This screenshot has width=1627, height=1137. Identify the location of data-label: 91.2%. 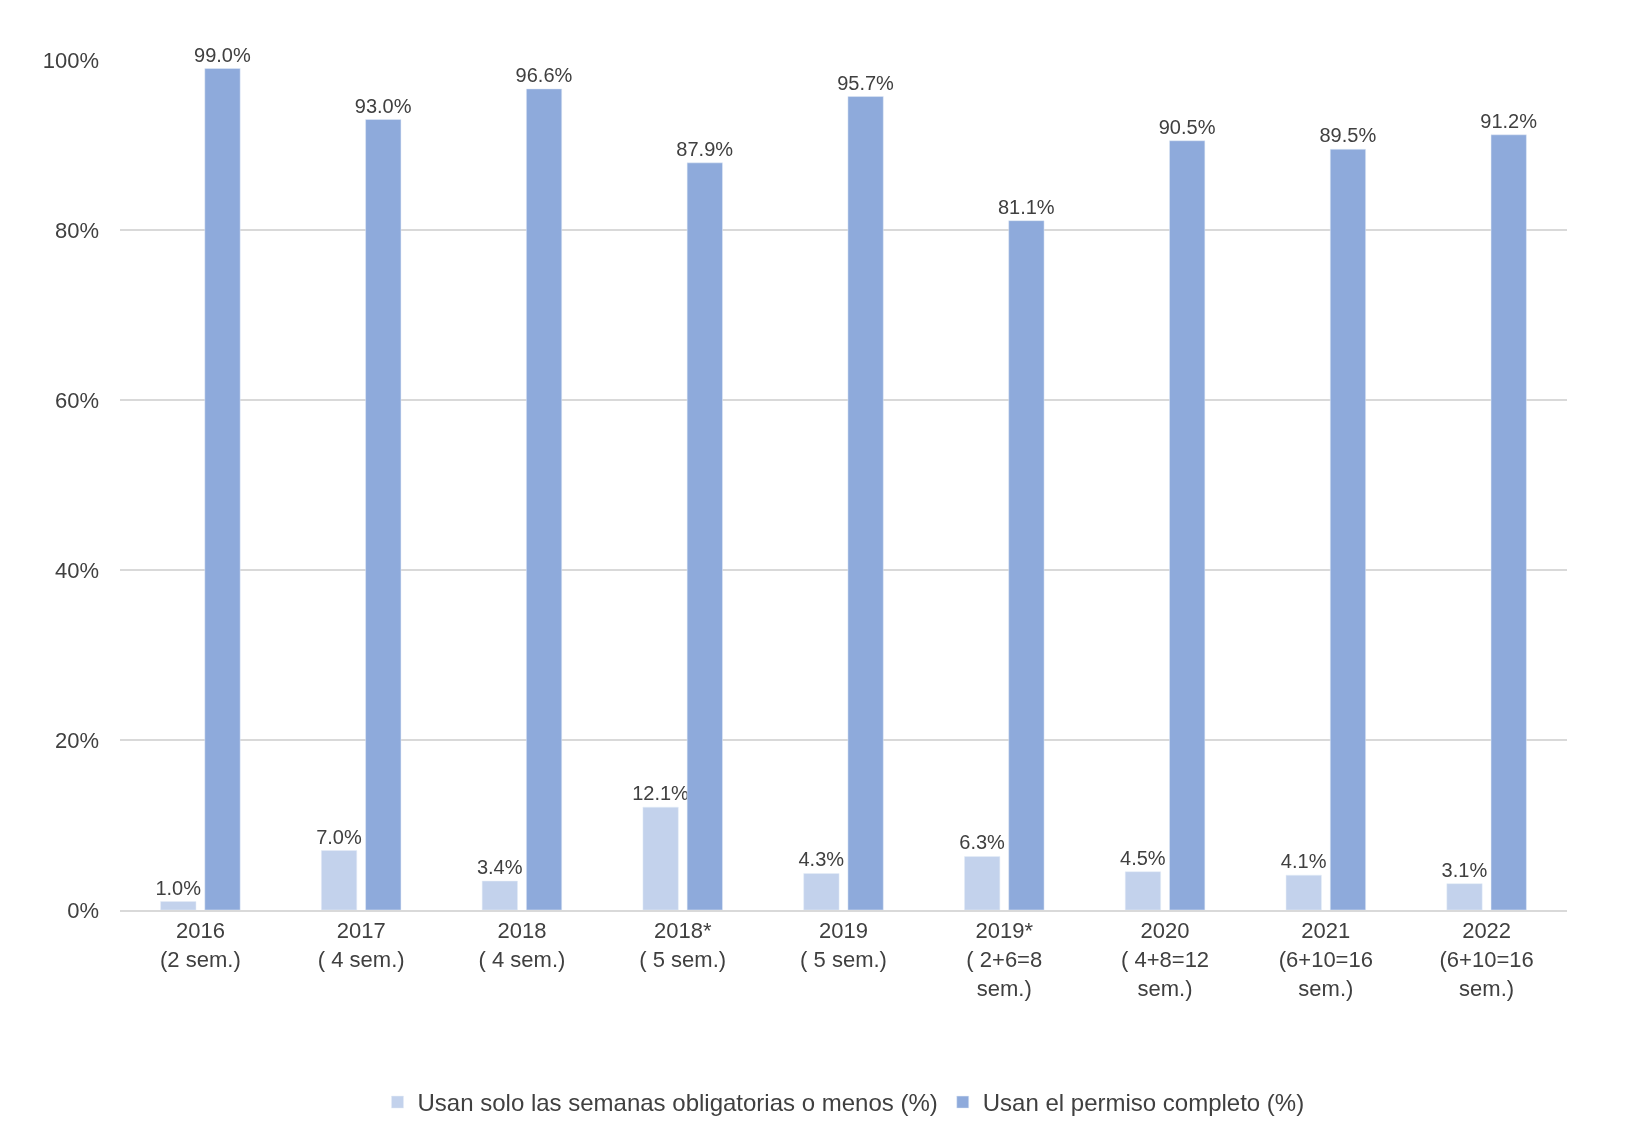
(1509, 120).